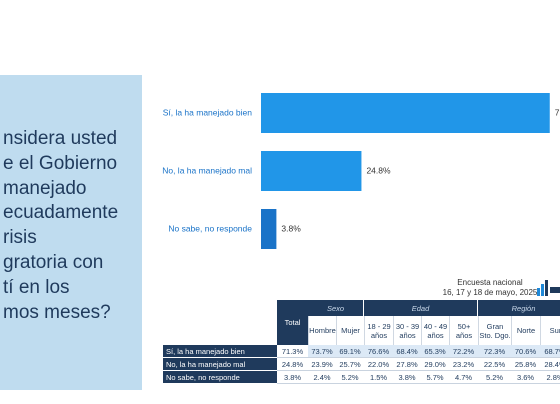 Image resolution: width=560 pixels, height=404 pixels. What do you see at coordinates (435, 351) in the screenshot?
I see `table-cell: 65.3%` at bounding box center [435, 351].